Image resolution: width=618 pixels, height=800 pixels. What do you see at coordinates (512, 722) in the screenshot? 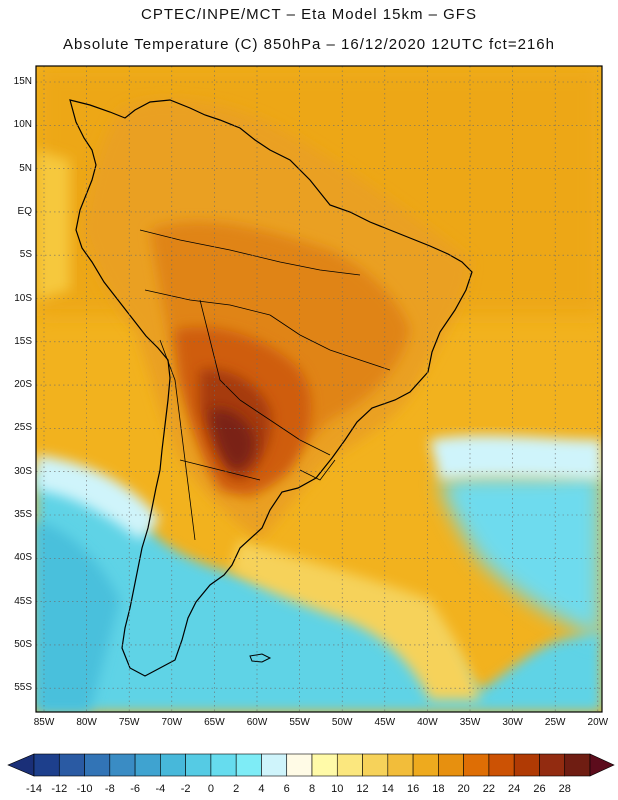
I see `lon-tick-label: 30W` at bounding box center [512, 722].